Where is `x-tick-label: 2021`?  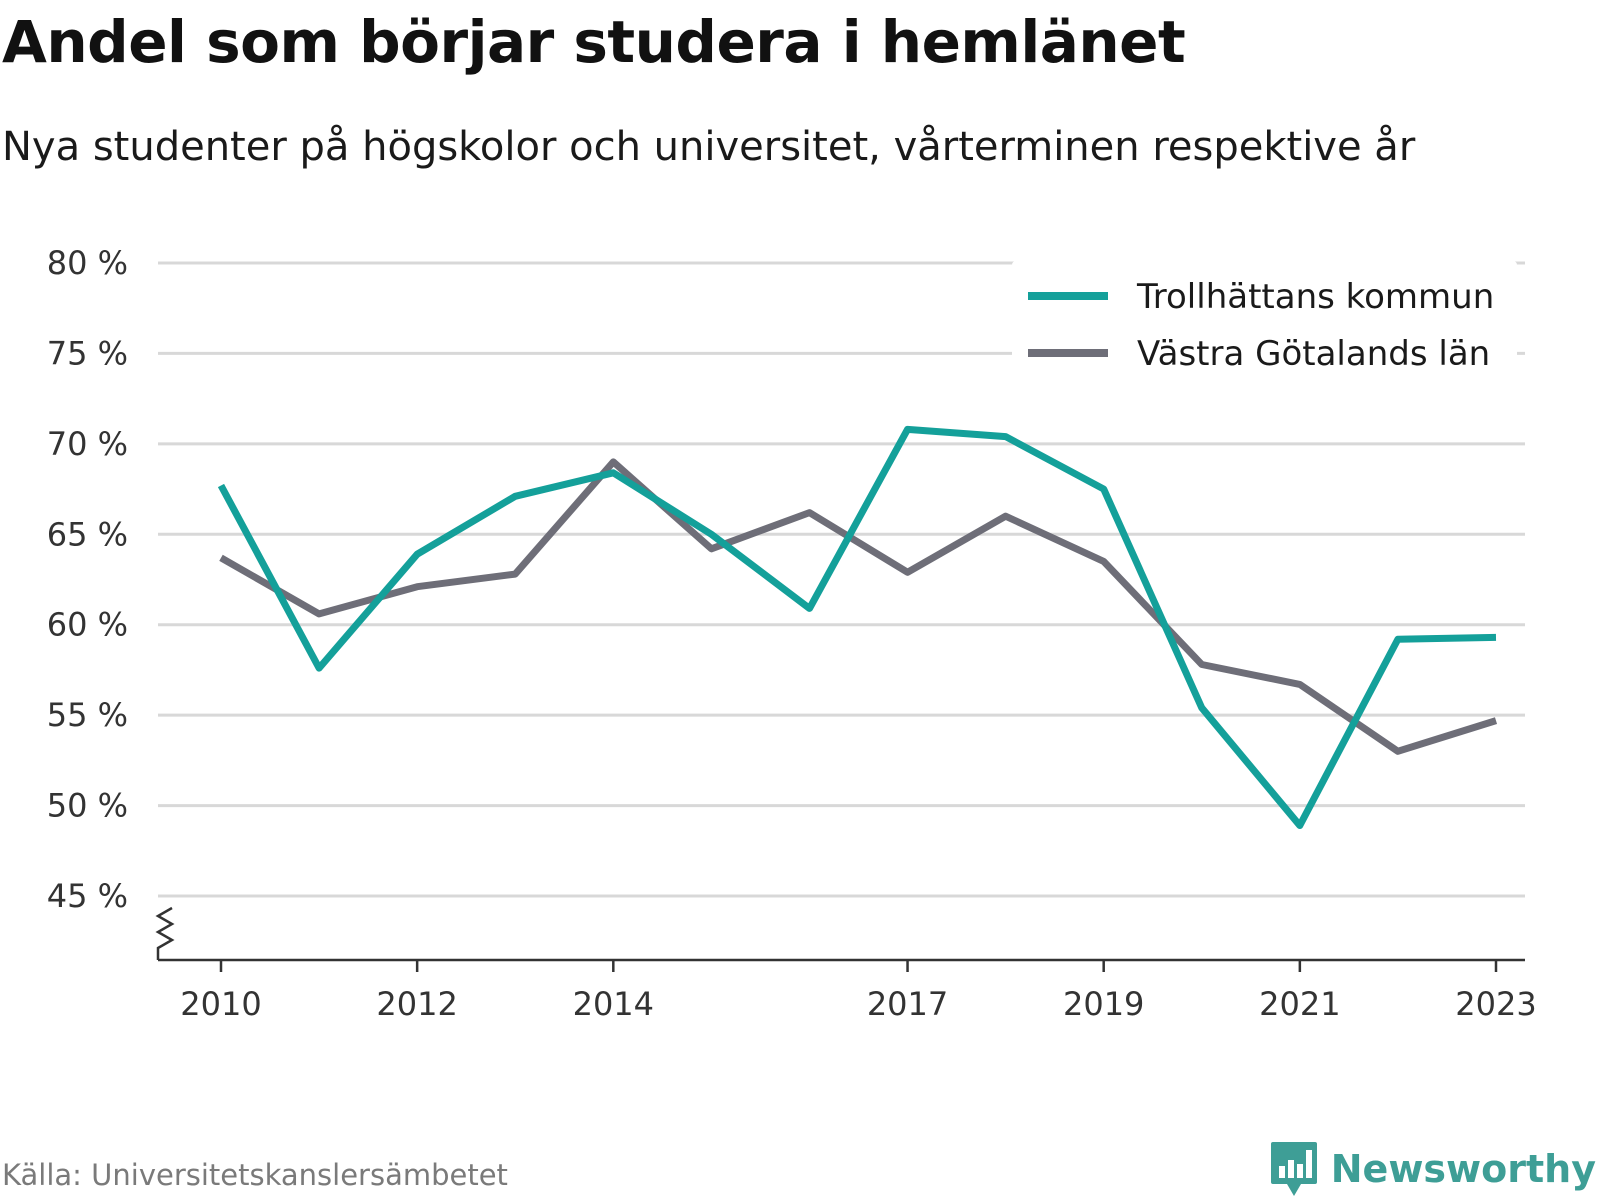 x-tick-label: 2021 is located at coordinates (1299, 1004).